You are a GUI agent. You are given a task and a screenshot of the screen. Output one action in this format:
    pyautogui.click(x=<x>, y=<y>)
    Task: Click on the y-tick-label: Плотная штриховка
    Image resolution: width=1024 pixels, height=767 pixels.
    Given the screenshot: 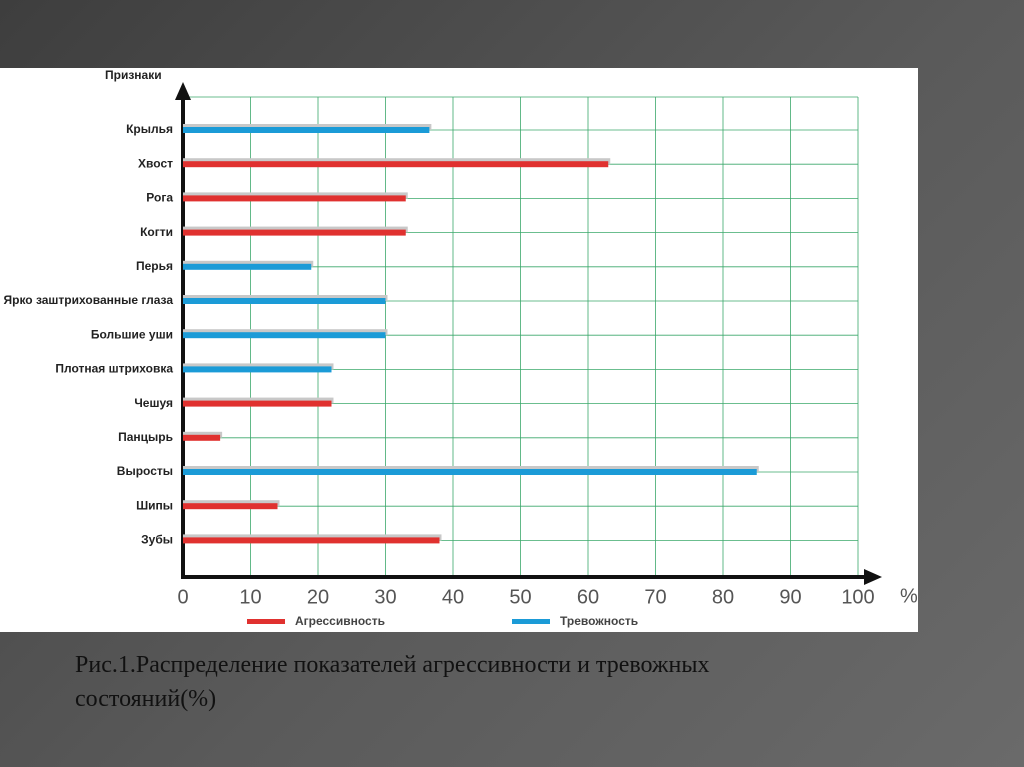 What is the action you would take?
    pyautogui.click(x=114, y=369)
    